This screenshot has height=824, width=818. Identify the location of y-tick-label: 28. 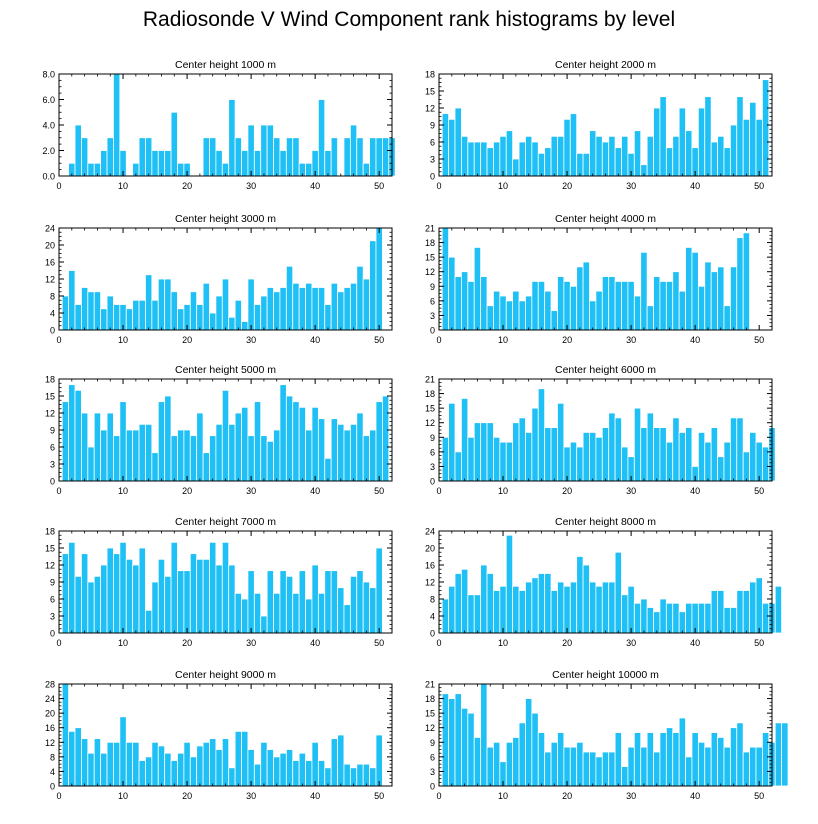
(50, 685).